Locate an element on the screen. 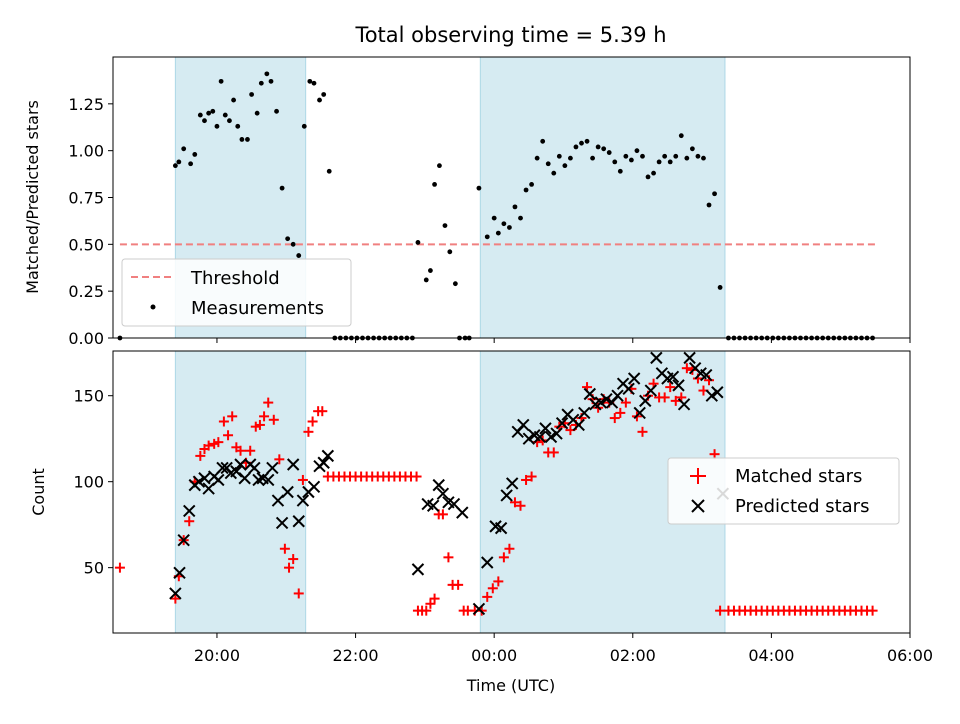  top-y-axis-label: Matched/Predicted stars is located at coordinates (32, 197).